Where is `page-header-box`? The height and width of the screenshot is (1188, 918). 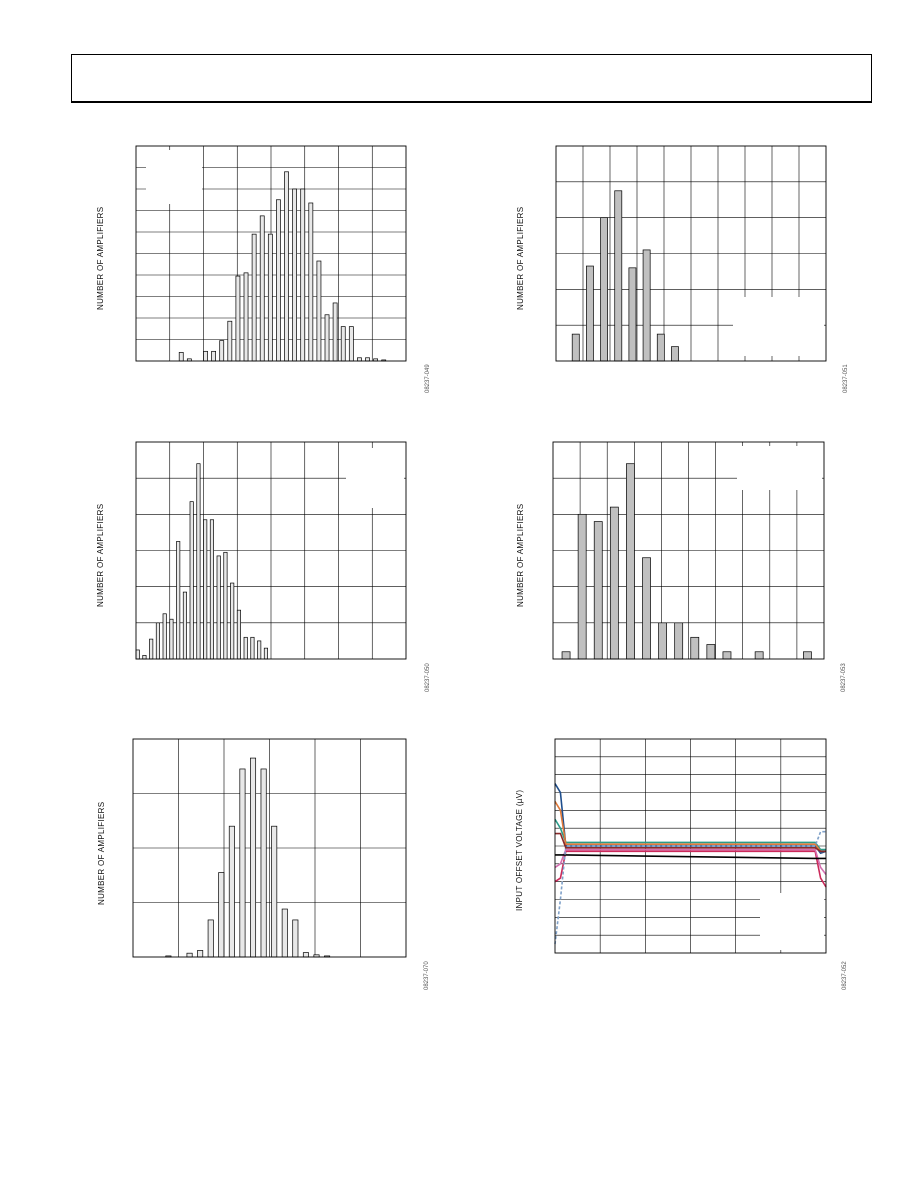 page-header-box is located at coordinates (471, 78).